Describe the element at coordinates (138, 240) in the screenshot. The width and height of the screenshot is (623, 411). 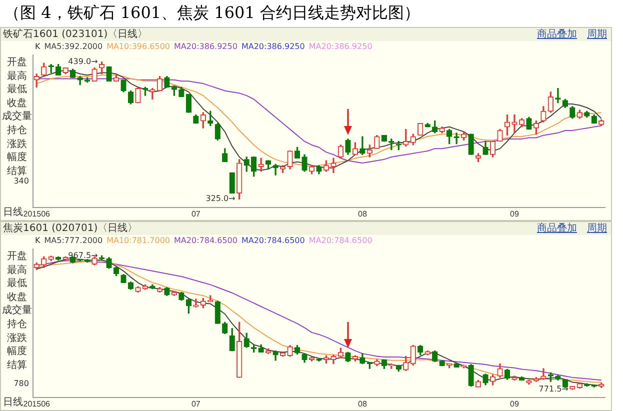
I see `series-label: MA10:781.7000` at that location.